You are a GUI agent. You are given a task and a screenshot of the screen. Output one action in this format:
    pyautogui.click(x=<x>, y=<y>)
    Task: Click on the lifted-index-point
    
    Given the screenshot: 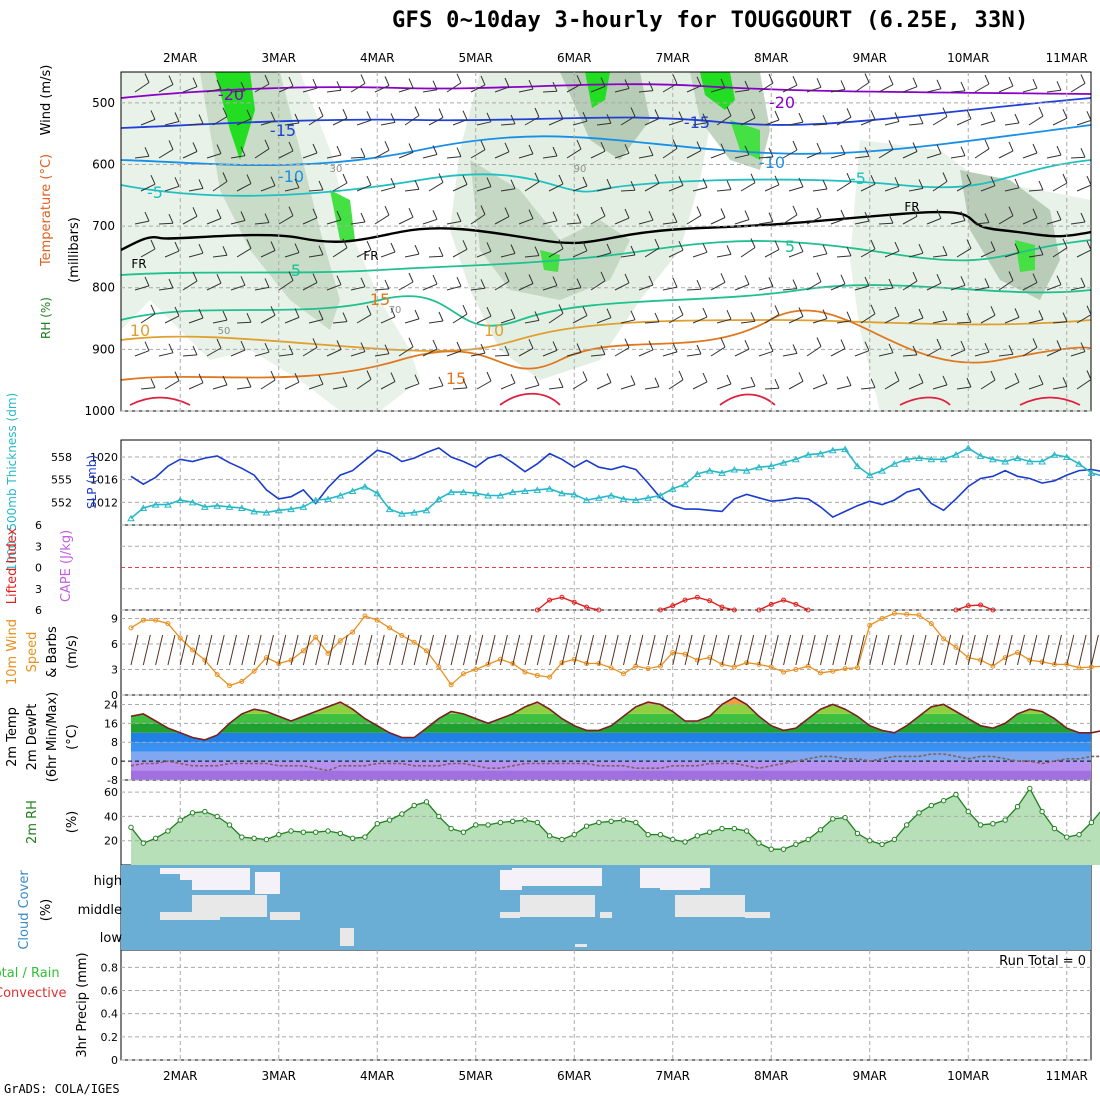 What is the action you would take?
    pyautogui.click(x=685, y=600)
    